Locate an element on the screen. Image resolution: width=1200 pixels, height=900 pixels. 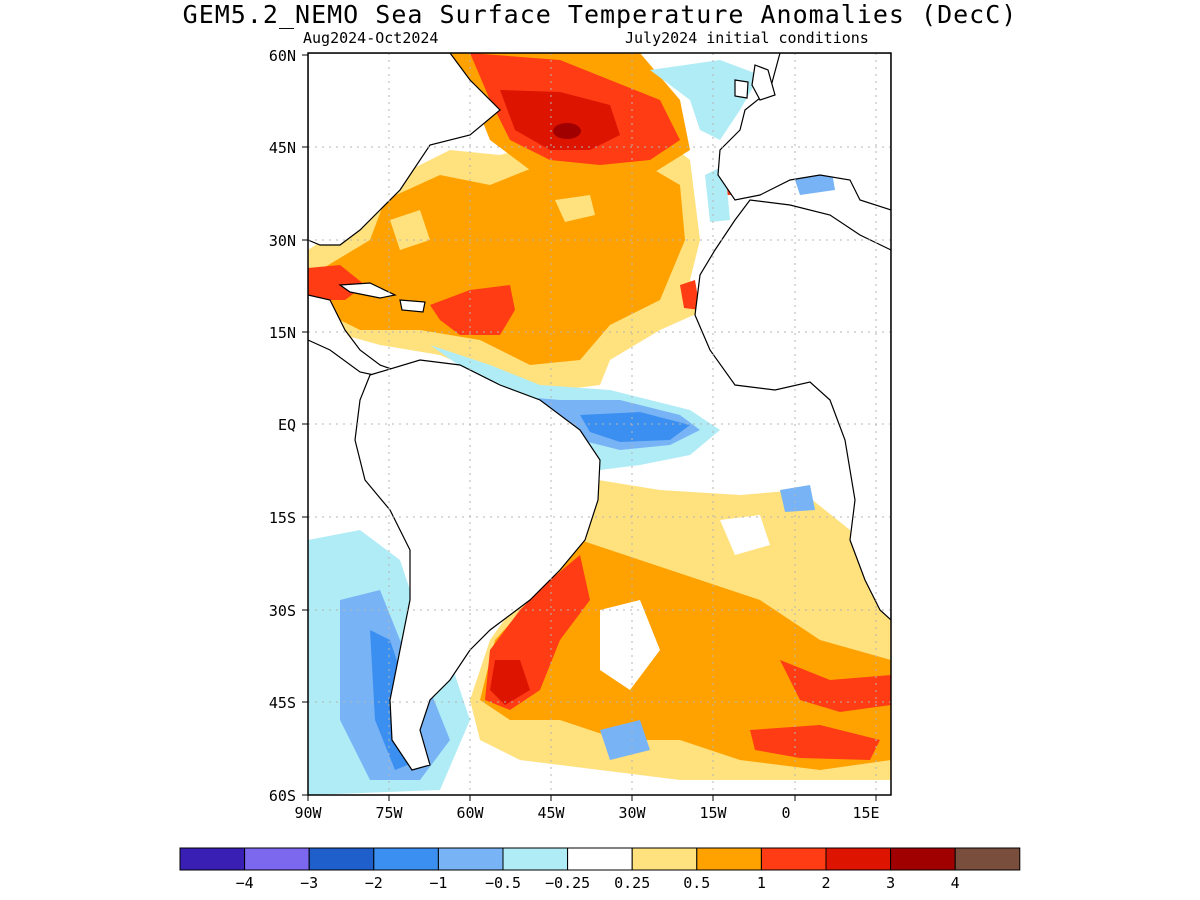
lon-label-15e: 15E is located at coordinates (865, 813).